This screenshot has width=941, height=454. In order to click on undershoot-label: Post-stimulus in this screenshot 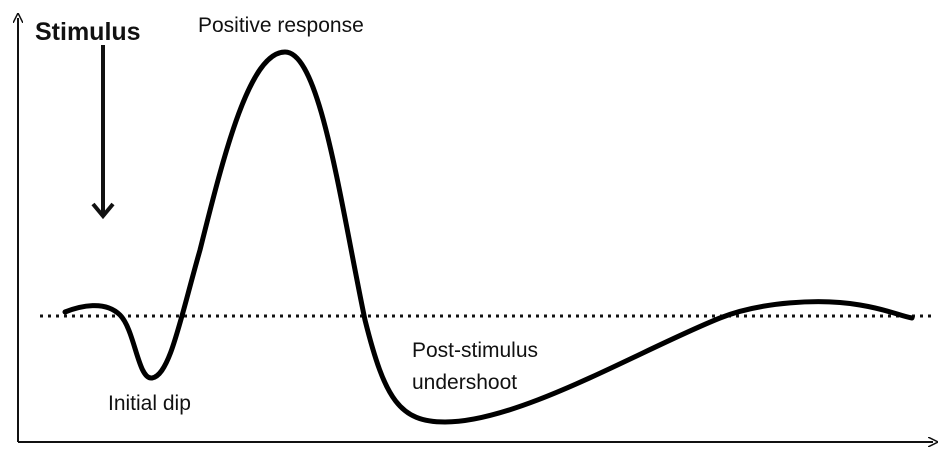, I will do `click(475, 350)`.